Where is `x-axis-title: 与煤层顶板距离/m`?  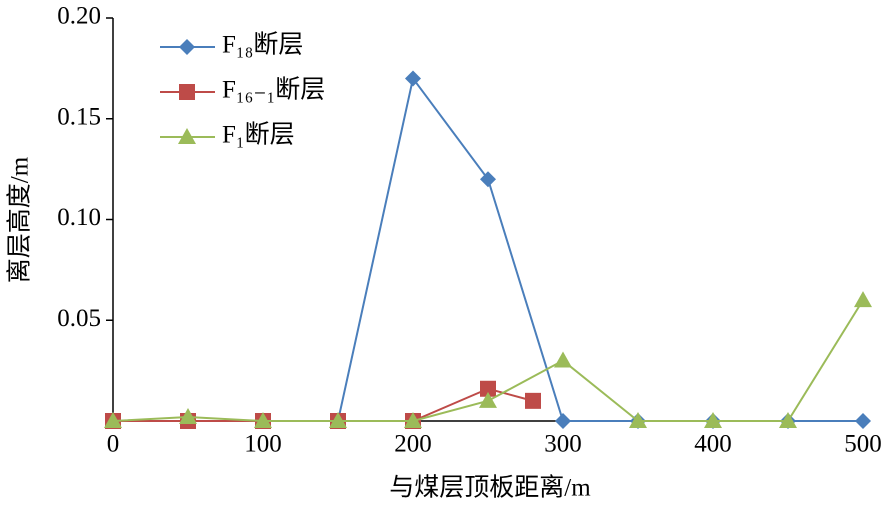
x-axis-title: 与煤层顶板距离/m is located at coordinates (490, 488).